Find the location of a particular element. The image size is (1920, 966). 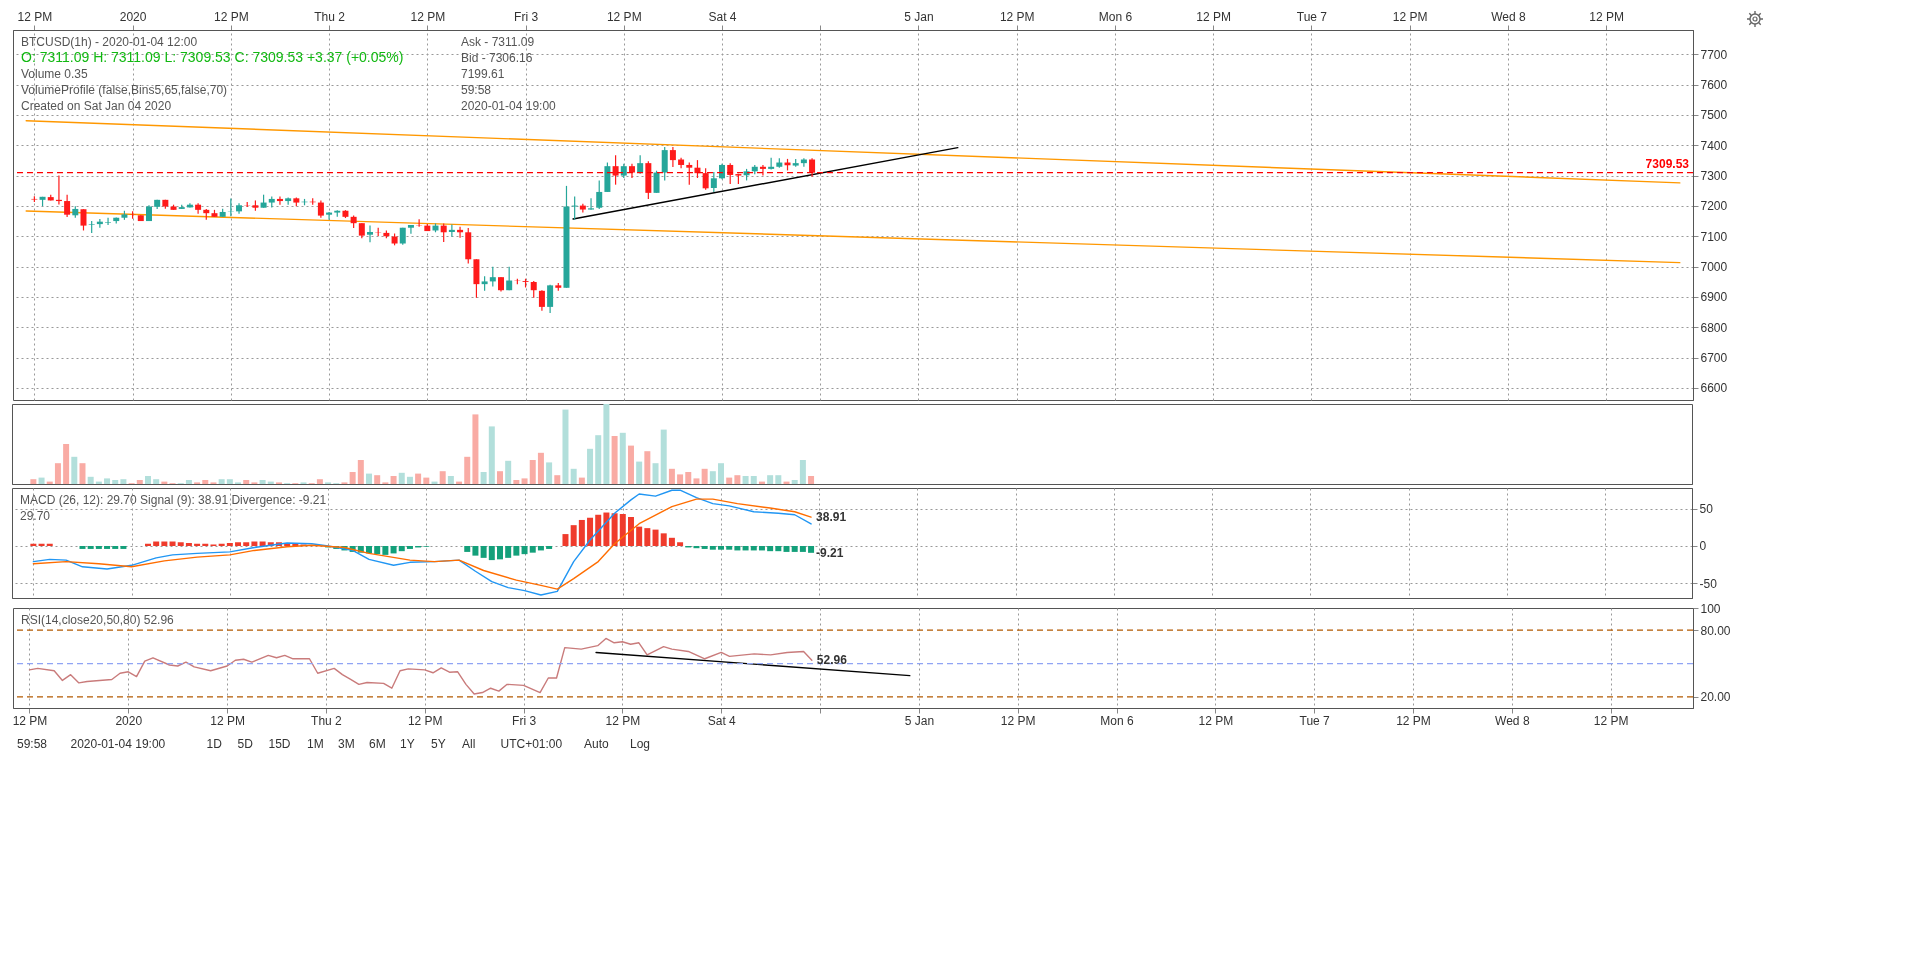

text: Log is located at coordinates (640, 744).